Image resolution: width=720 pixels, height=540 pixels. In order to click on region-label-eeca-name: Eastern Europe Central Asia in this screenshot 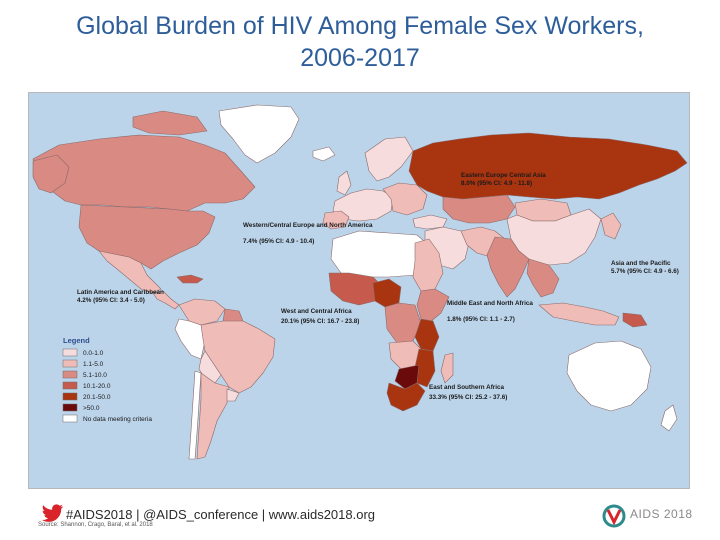, I will do `click(503, 175)`.